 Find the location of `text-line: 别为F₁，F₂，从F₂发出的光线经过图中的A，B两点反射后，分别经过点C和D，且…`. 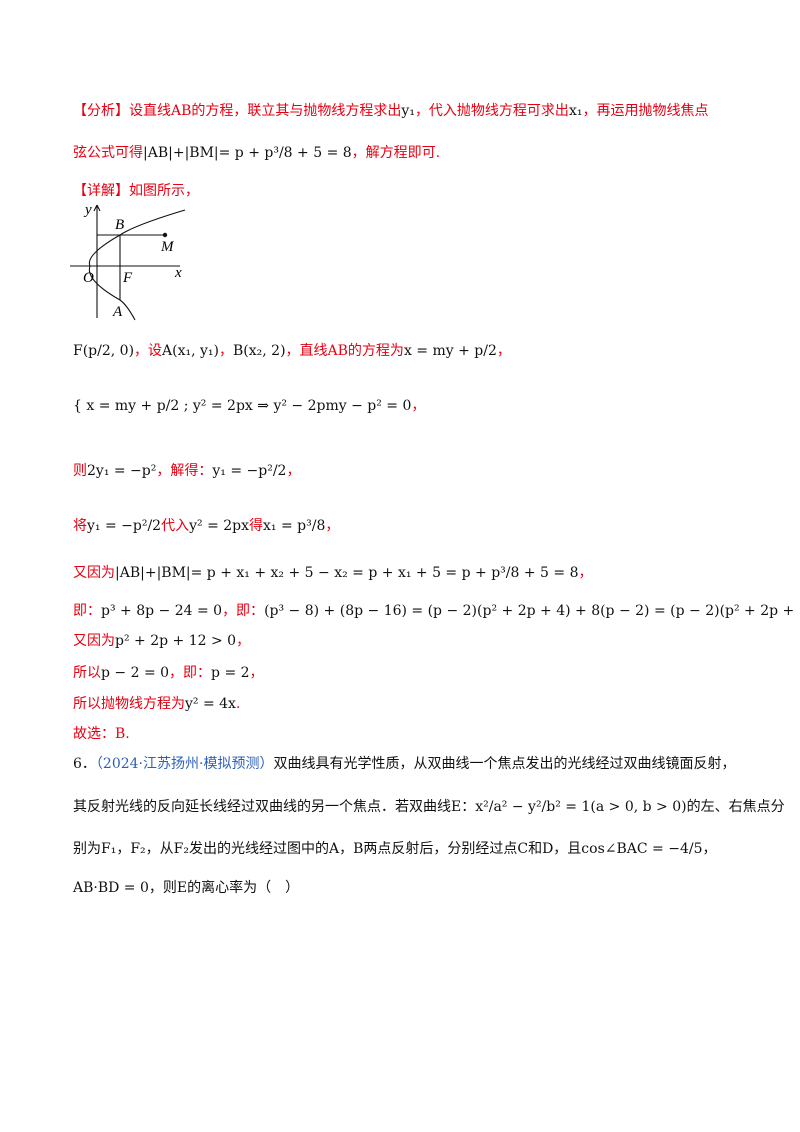

text-line: 别为F₁，F₂，从F₂发出的光线经过图中的A，B两点反射后，分别经过点C和D，且… is located at coordinates (395, 848).